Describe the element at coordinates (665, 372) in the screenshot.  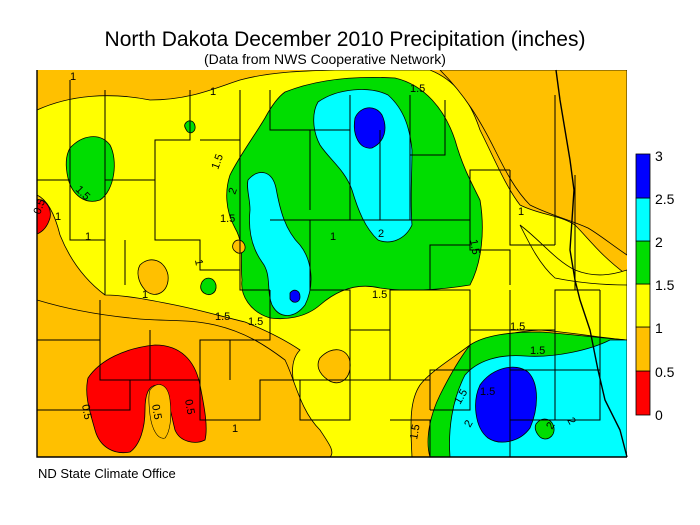
I see `legend-label-0-5: 0.5` at that location.